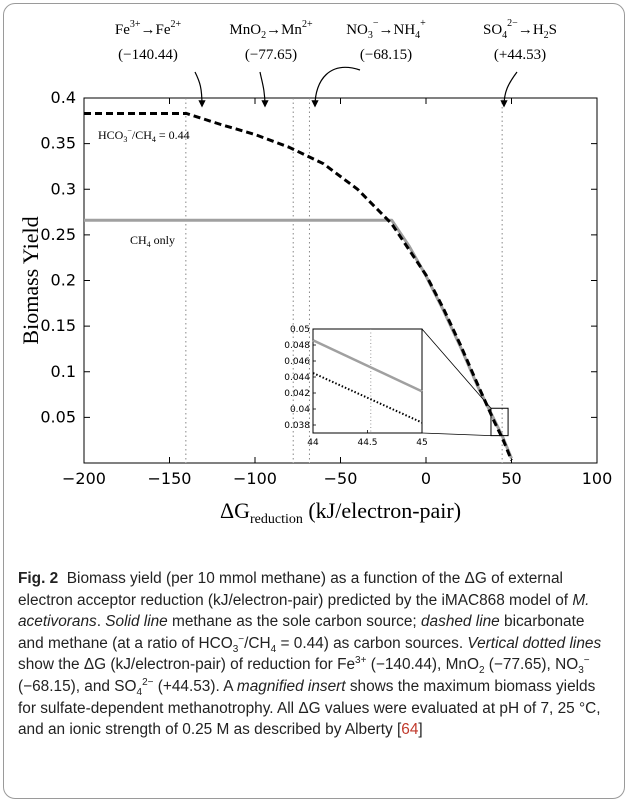 This screenshot has width=630, height=804. Describe the element at coordinates (63, 97) in the screenshot. I see `y-tick-label: 0.4` at that location.